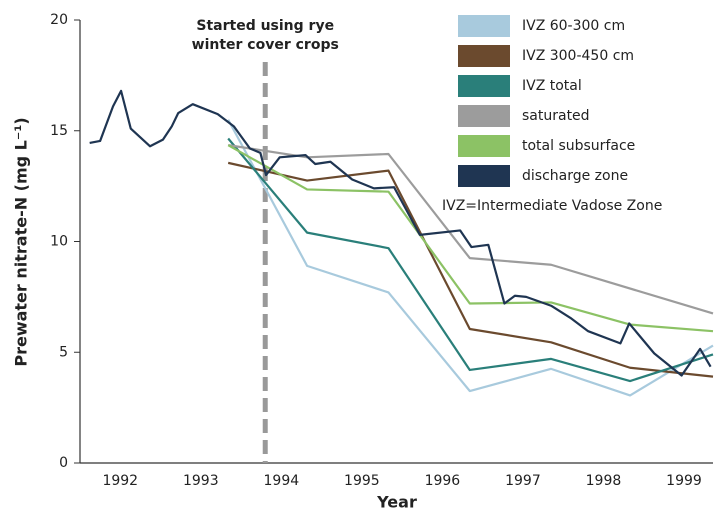  I want to click on annotation: Started using rye, so click(265, 26).